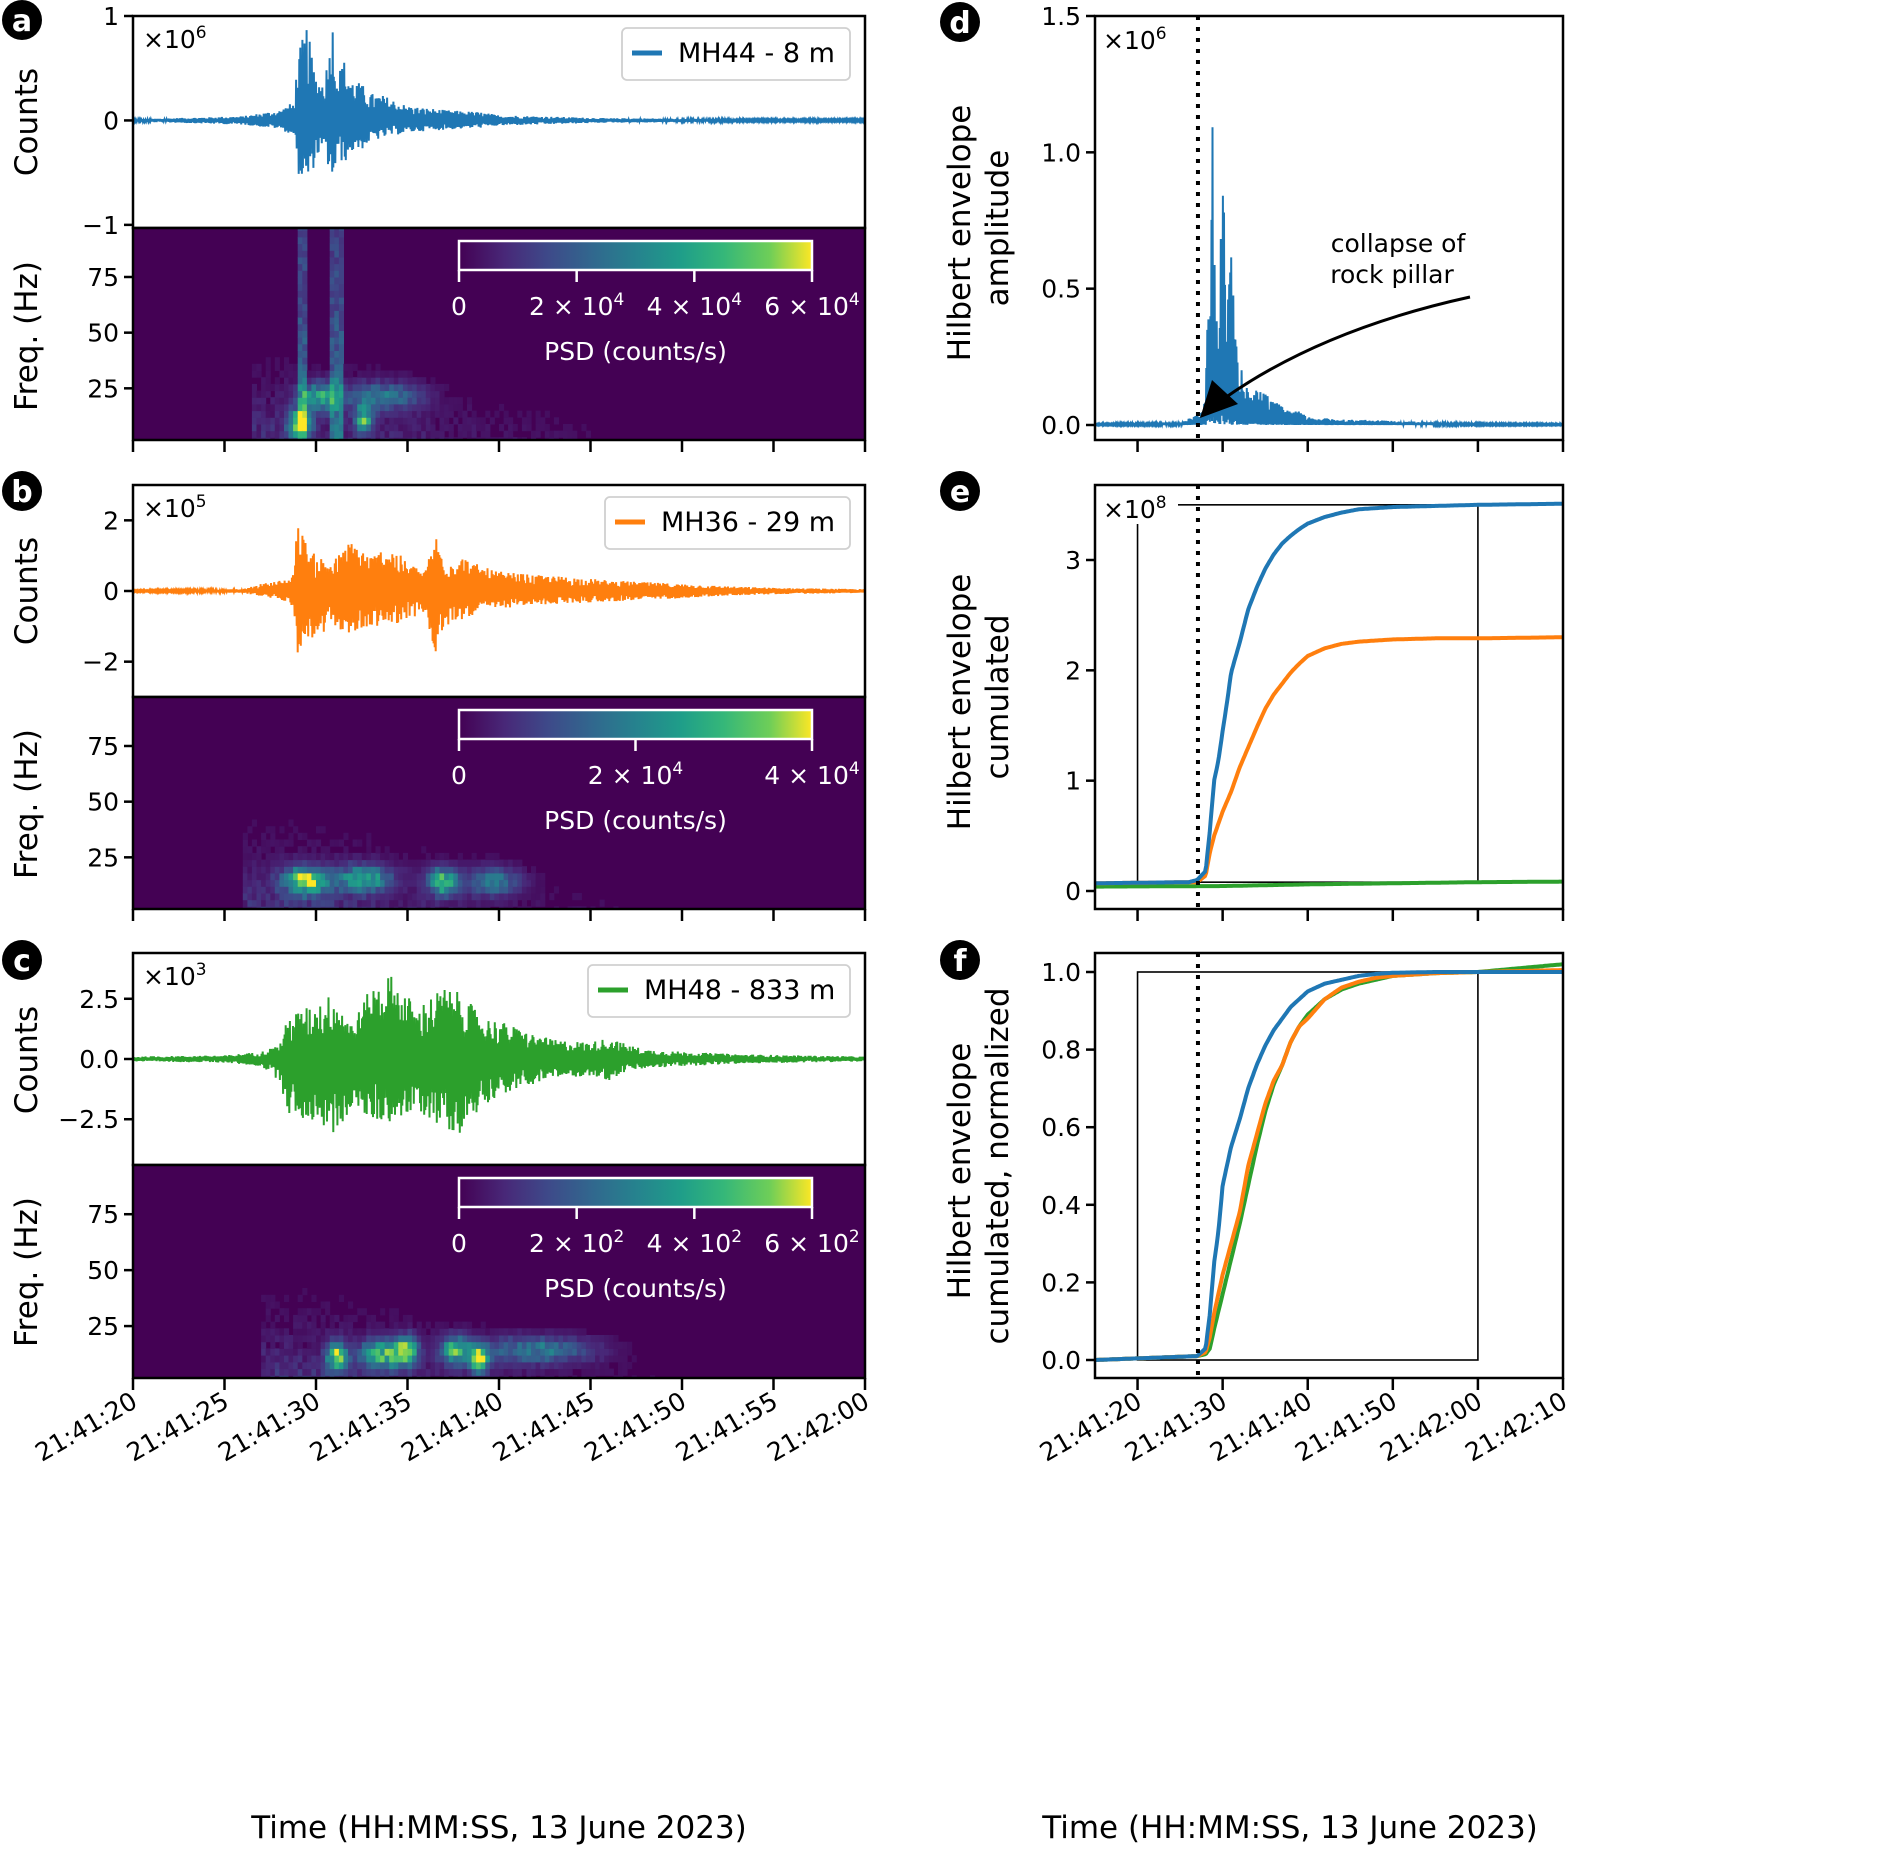 The height and width of the screenshot is (1853, 1890). Describe the element at coordinates (960, 22) in the screenshot. I see `panel-label-d: d` at that location.